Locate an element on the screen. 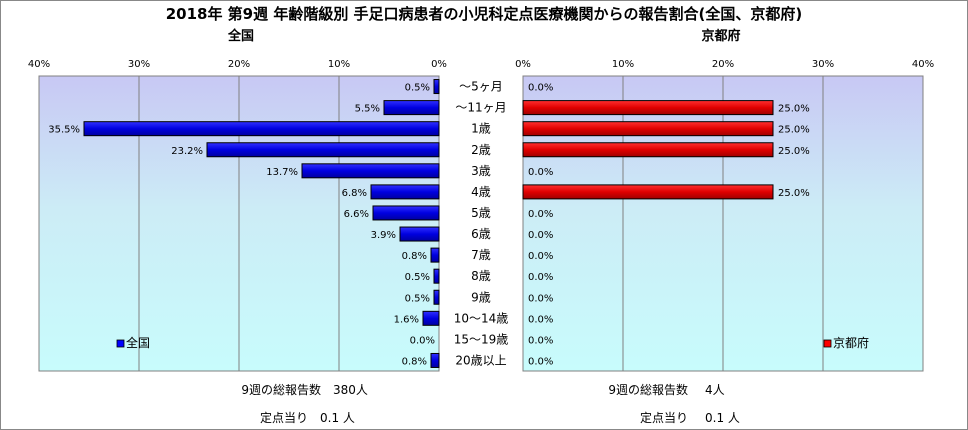 The width and height of the screenshot is (968, 430). tick-label-national: 0% is located at coordinates (439, 64).